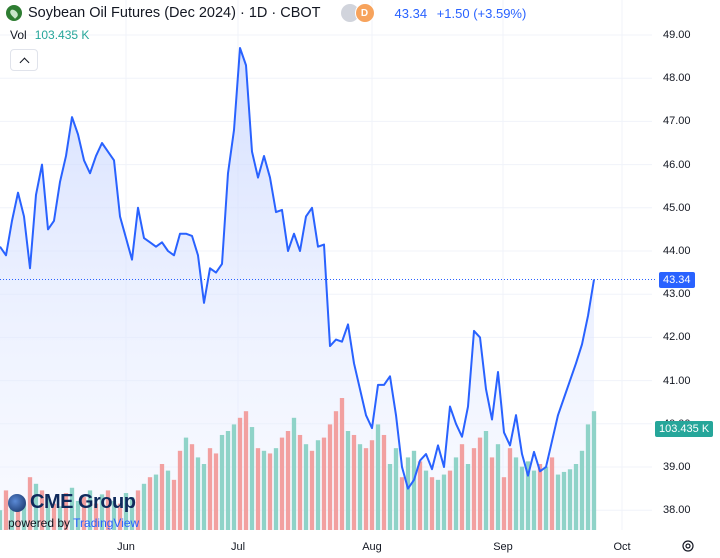 Image resolution: width=720 pixels, height=558 pixels. What do you see at coordinates (364, 13) in the screenshot?
I see `delayed-badge: D` at bounding box center [364, 13].